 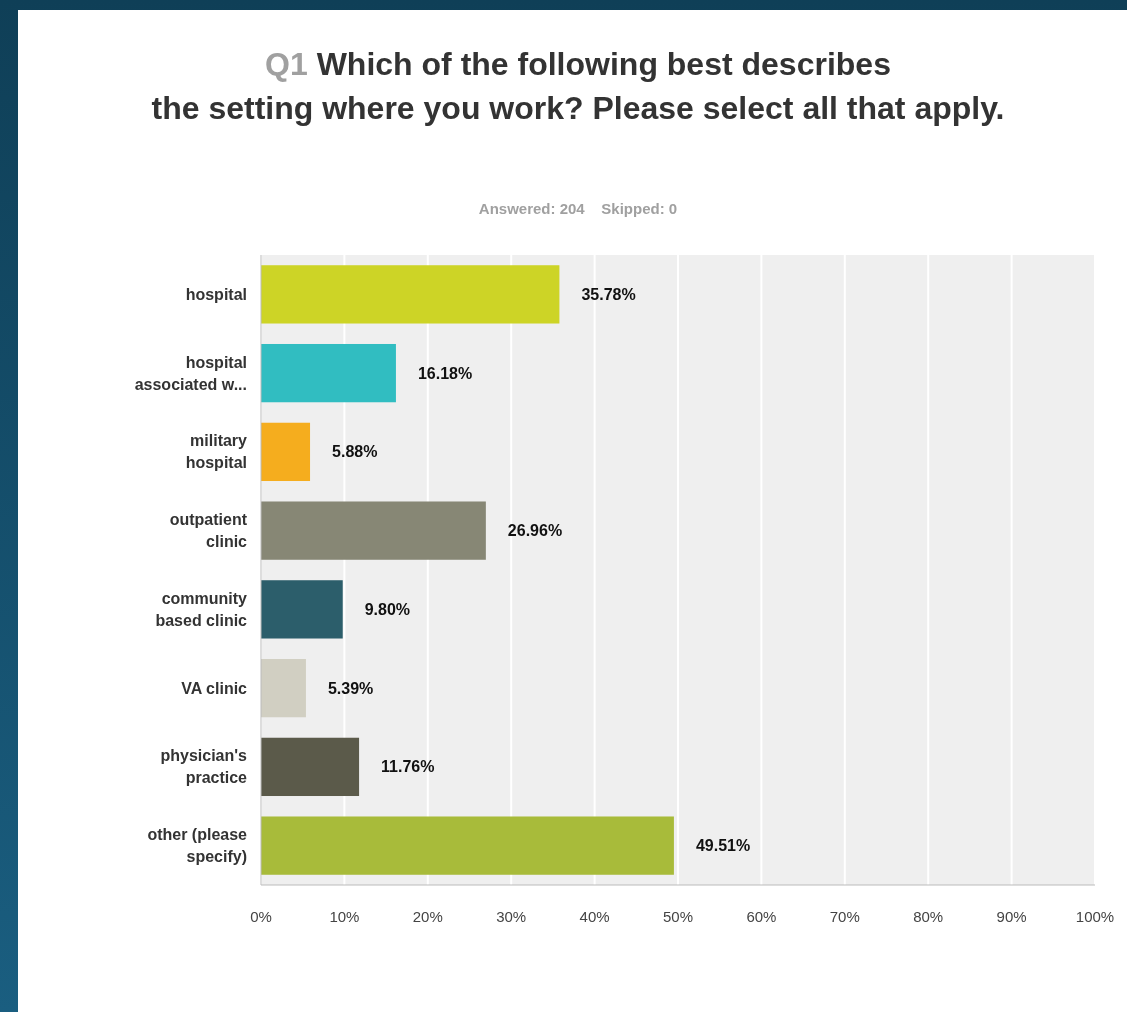 I want to click on x-tick-label: 10%, so click(x=344, y=916).